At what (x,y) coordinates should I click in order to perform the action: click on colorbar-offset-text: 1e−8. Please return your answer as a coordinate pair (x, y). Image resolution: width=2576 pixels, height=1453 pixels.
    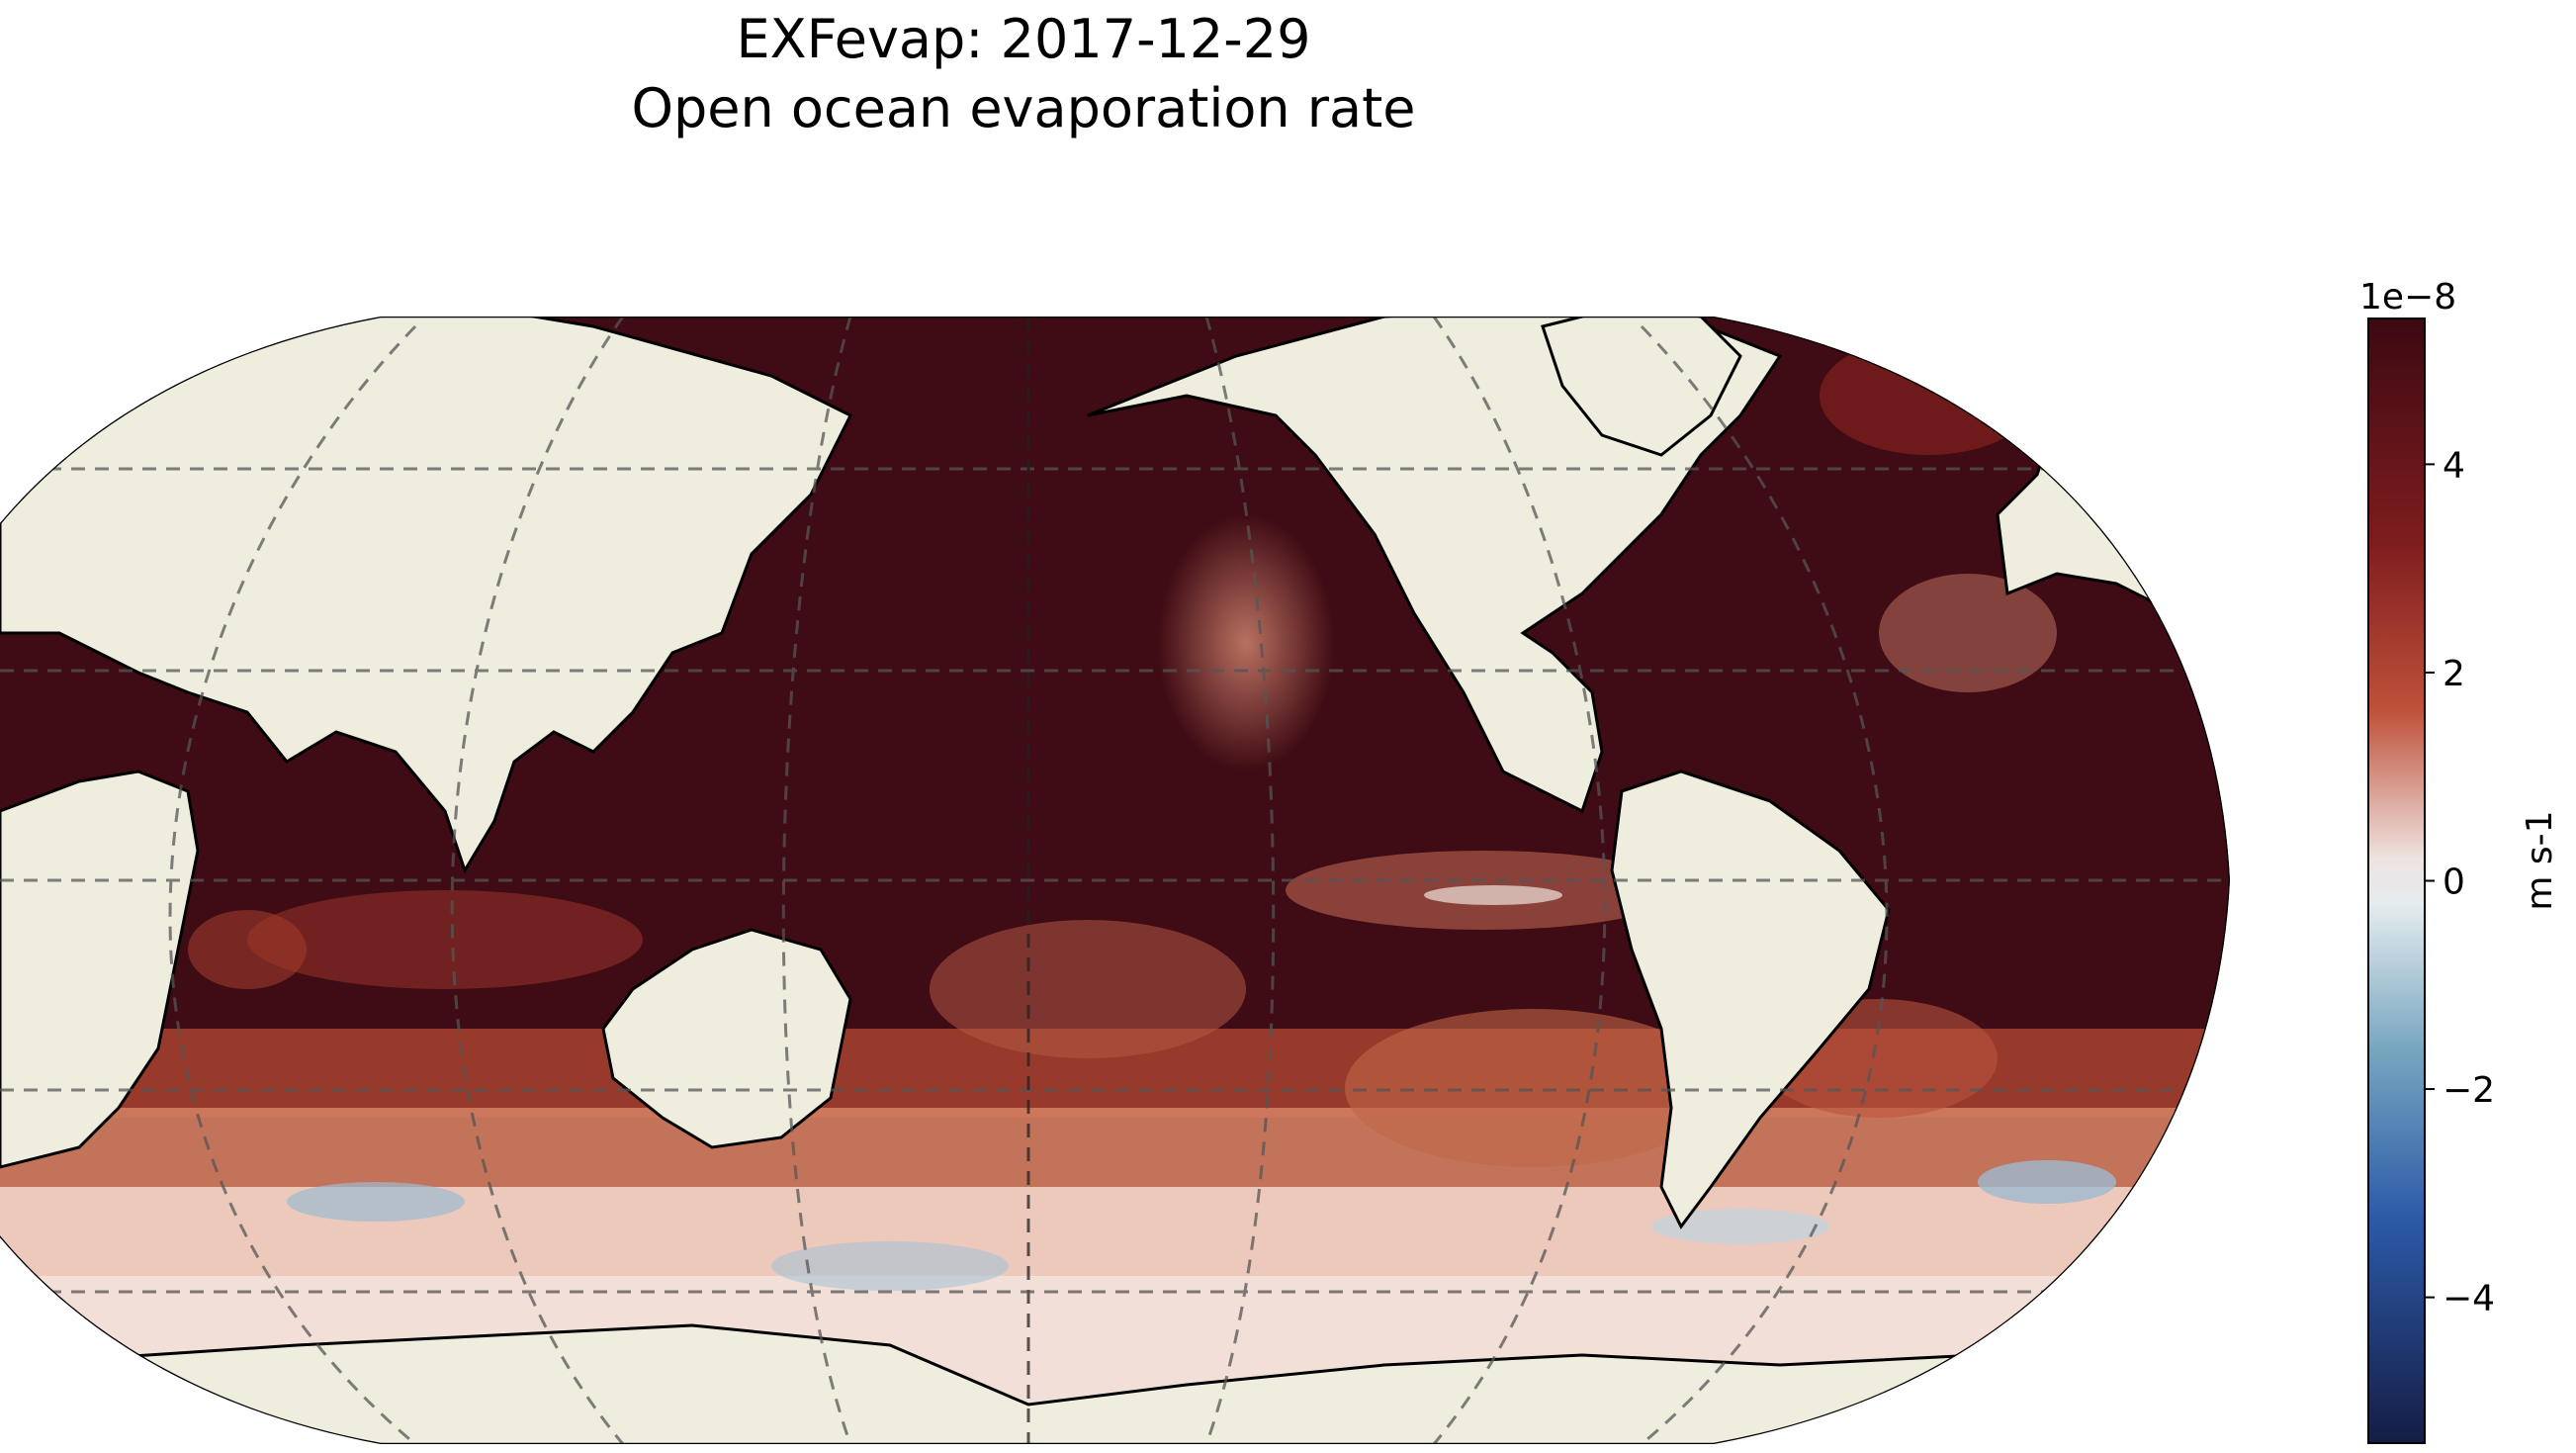
    Looking at the image, I should click on (2407, 297).